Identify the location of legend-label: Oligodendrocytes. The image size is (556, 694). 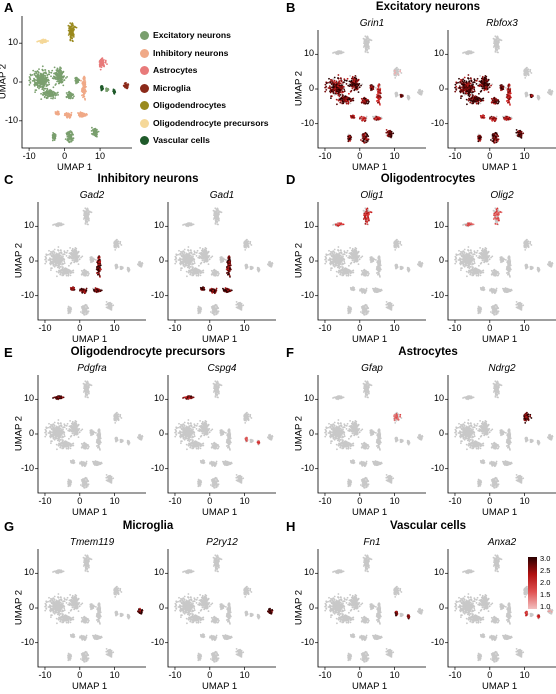
(189, 105).